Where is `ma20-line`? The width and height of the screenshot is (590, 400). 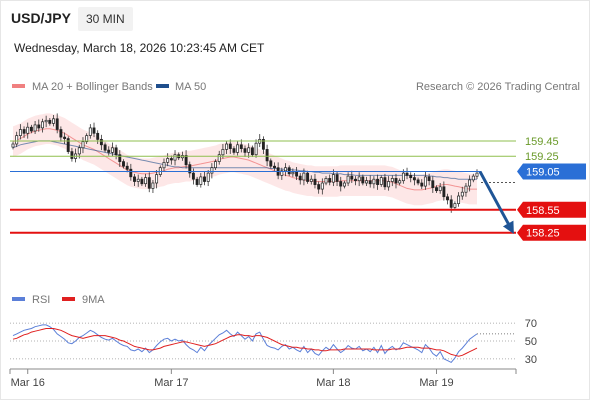
ma20-line is located at coordinates (244, 159).